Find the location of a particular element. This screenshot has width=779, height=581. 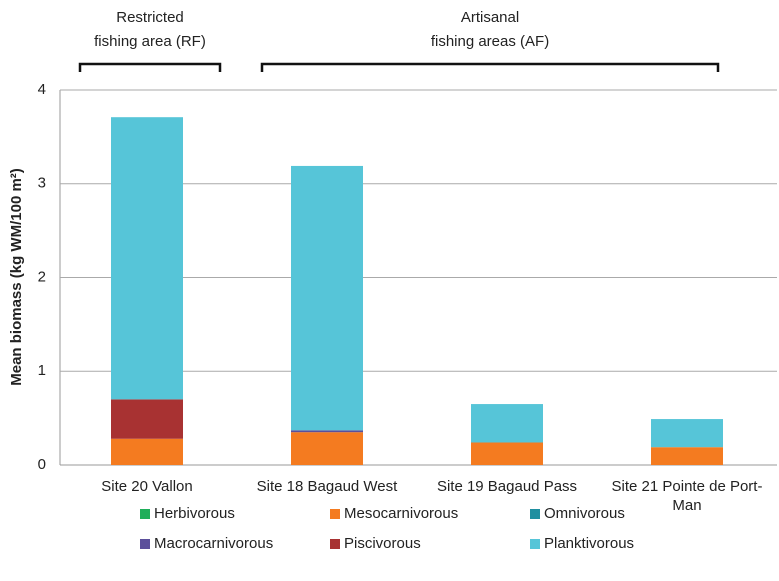

legend-label: Herbivorous is located at coordinates (194, 513).